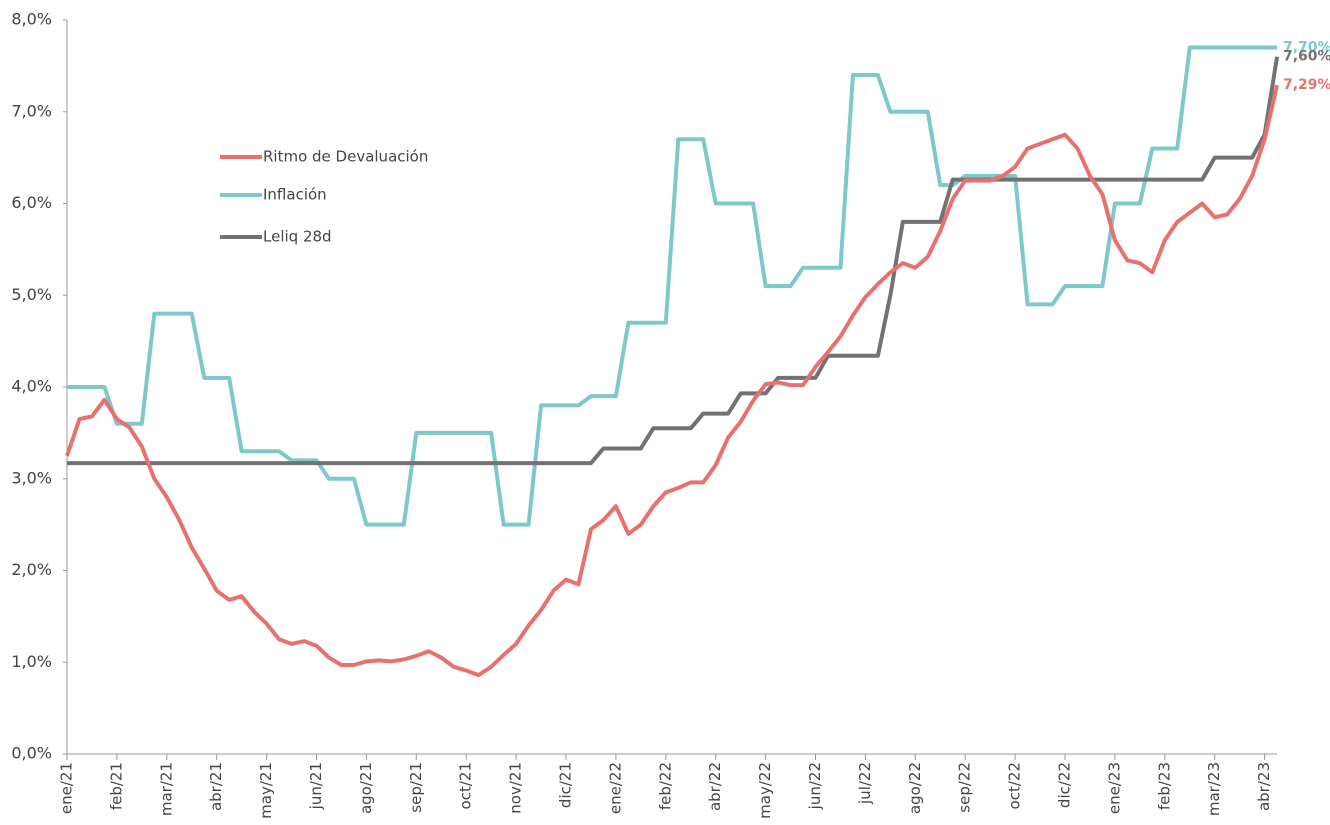  I want to click on x-tick-label: feb/21, so click(116, 786).